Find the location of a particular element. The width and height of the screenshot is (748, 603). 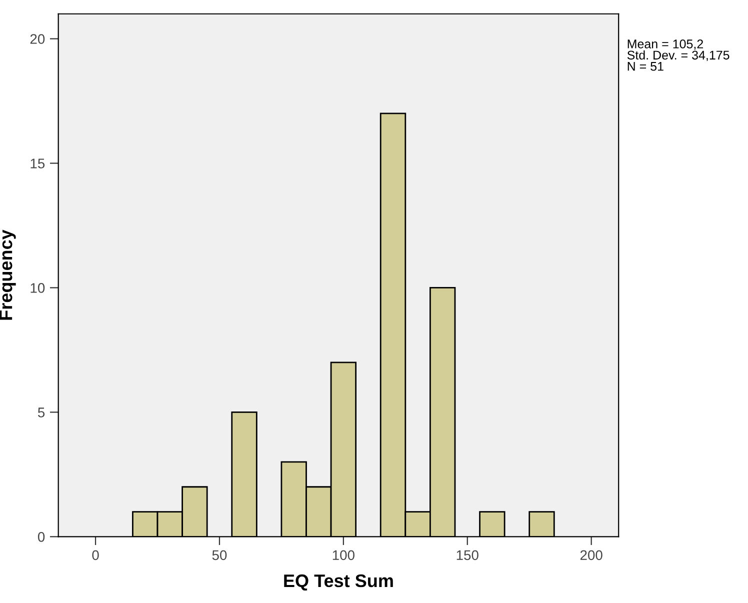

y-tick-label: 5 is located at coordinates (41, 413).